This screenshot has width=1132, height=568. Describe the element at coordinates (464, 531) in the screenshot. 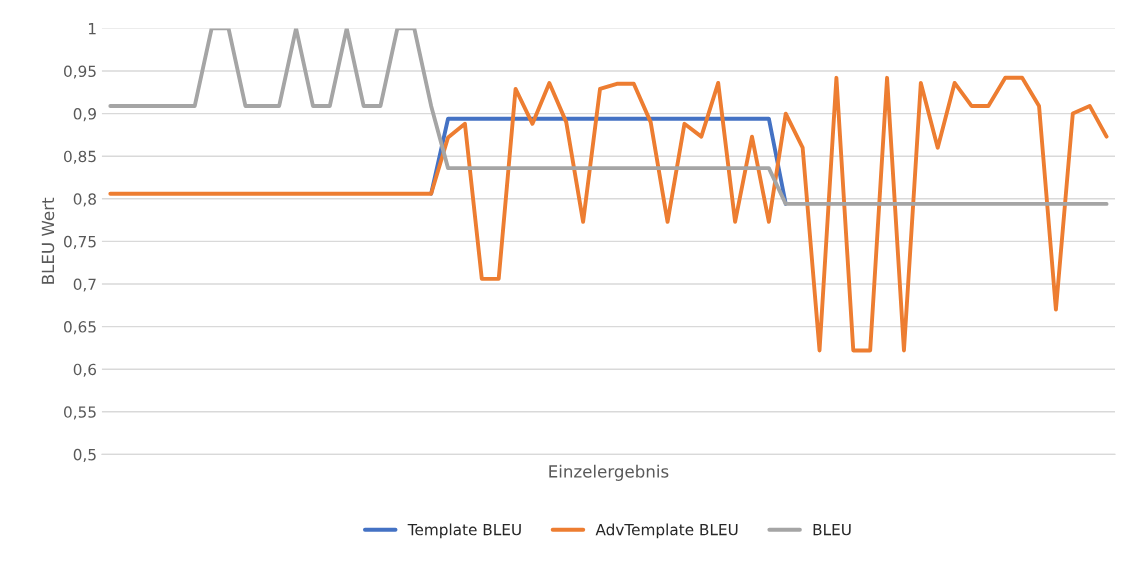

I see `legend-label: Template BLEU` at that location.